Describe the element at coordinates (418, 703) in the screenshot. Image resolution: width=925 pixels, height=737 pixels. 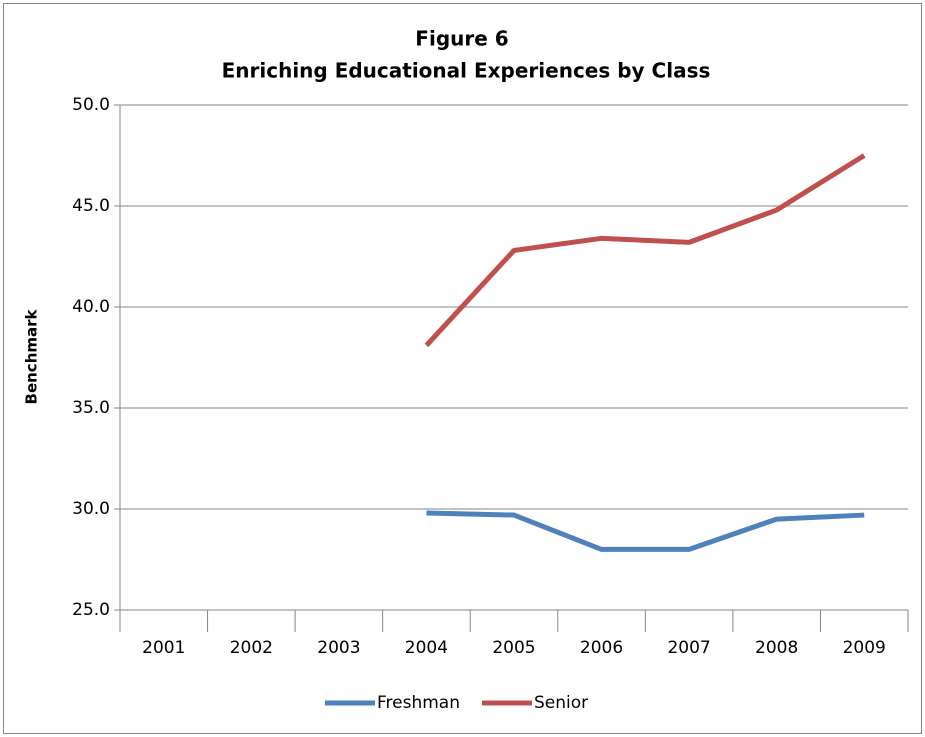
I see `legend-label: Freshman` at that location.